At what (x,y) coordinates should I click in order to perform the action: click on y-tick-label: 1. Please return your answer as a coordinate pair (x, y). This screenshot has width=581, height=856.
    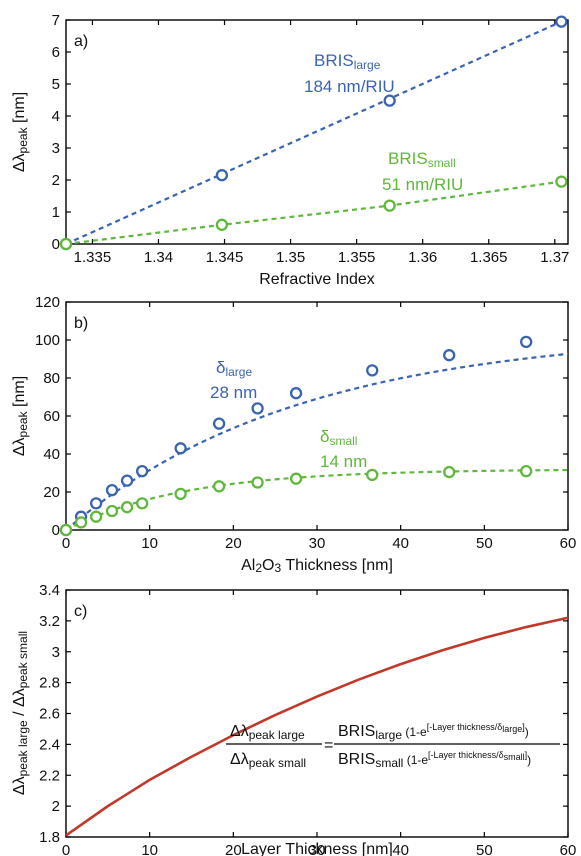
    Looking at the image, I should click on (56, 212).